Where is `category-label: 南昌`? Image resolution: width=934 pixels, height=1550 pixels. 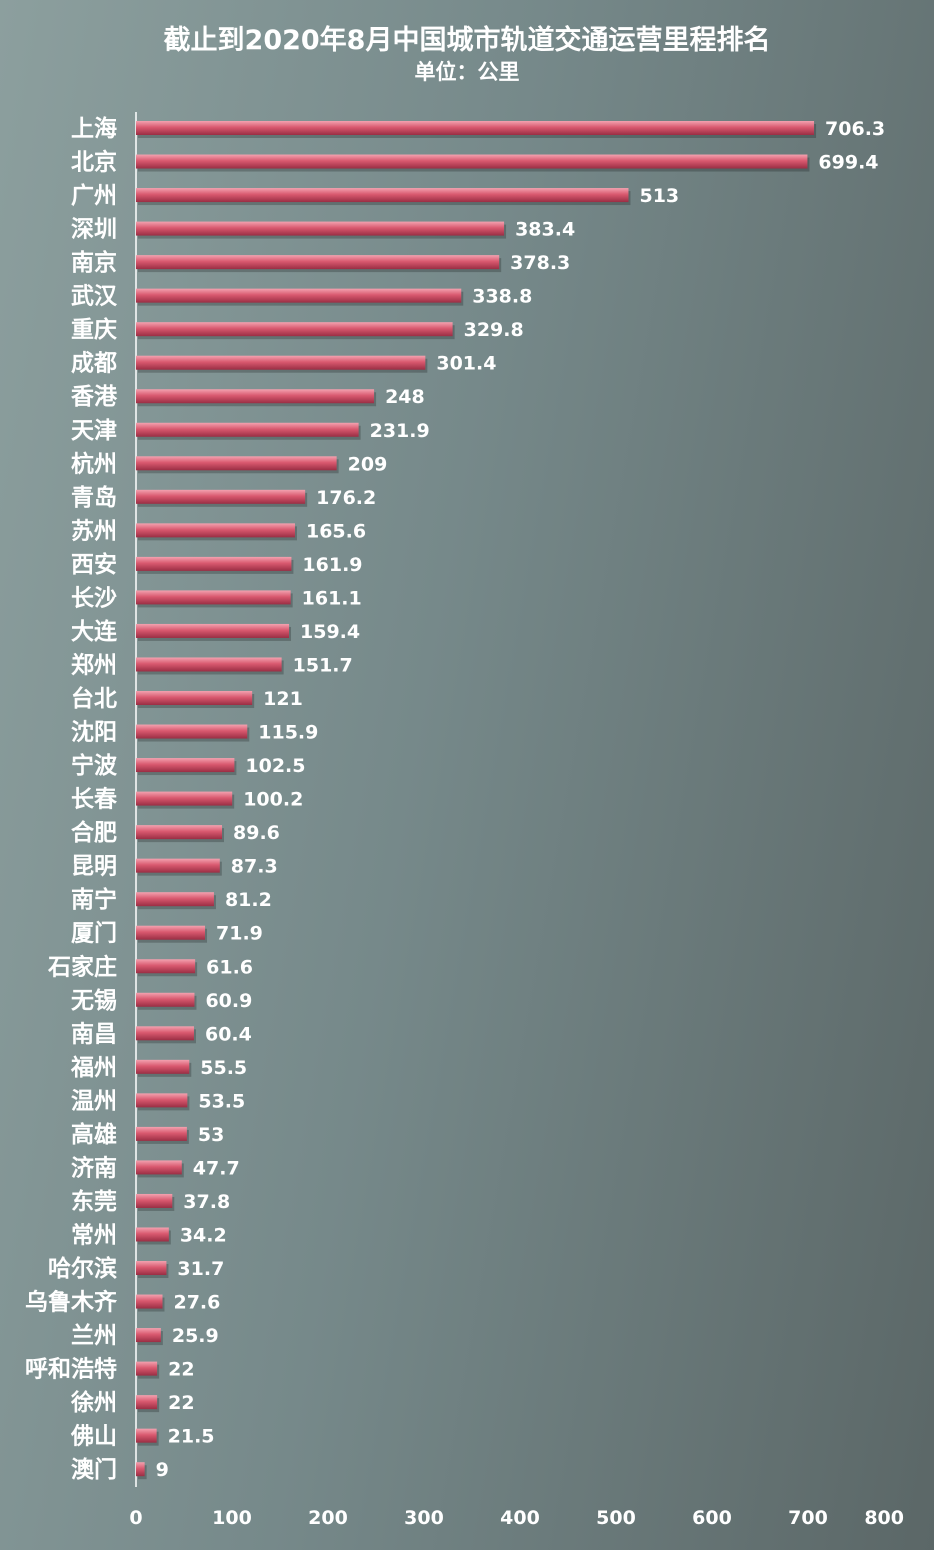
category-label: 南昌 is located at coordinates (94, 1034).